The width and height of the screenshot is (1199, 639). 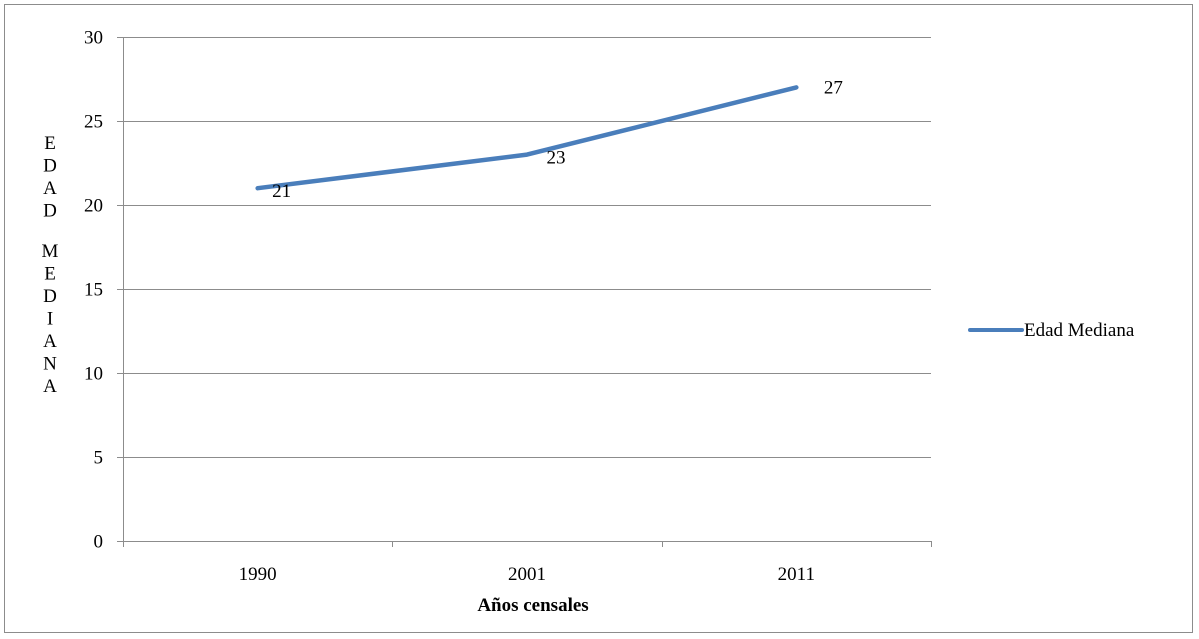 What do you see at coordinates (50, 166) in the screenshot?
I see `y-axis-title-letter-1: D` at bounding box center [50, 166].